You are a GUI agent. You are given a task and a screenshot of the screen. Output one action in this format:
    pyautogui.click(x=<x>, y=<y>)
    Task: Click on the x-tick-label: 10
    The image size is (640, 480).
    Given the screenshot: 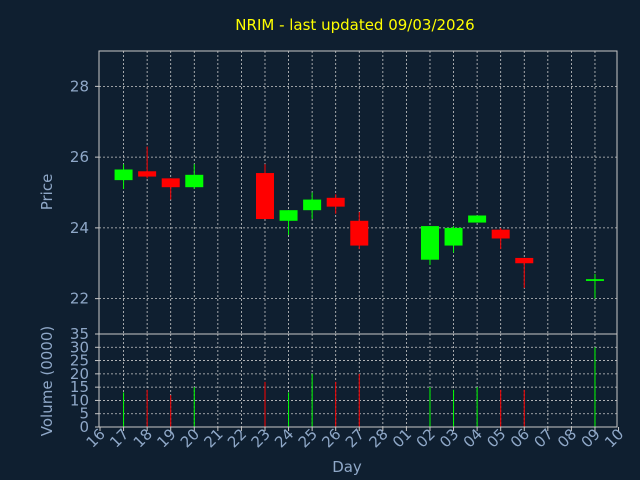 What is the action you would take?
    pyautogui.click(x=614, y=438)
    